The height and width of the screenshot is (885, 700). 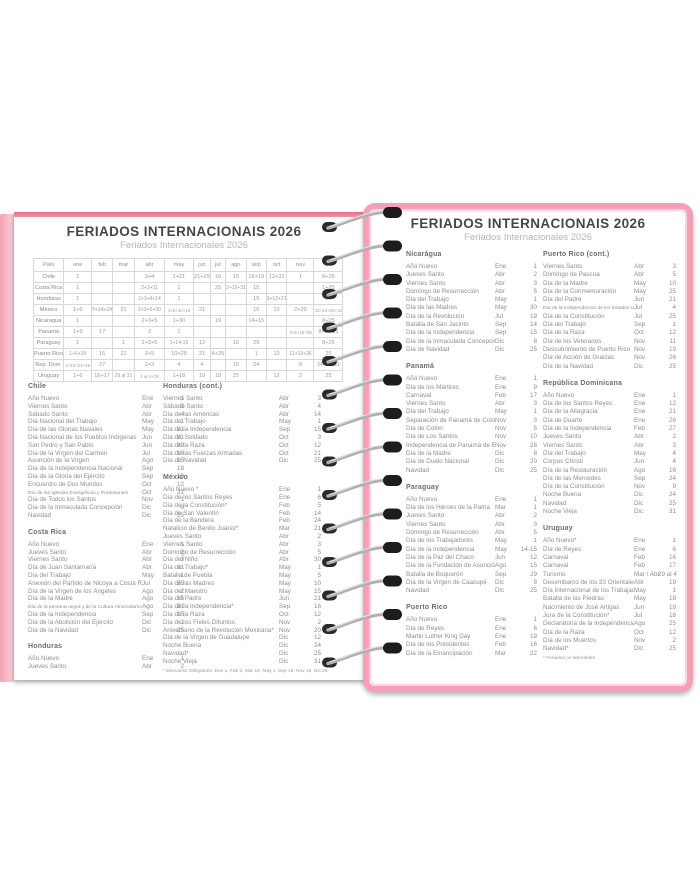 I want to click on table-date-cell: 21, so click(x=201, y=354).